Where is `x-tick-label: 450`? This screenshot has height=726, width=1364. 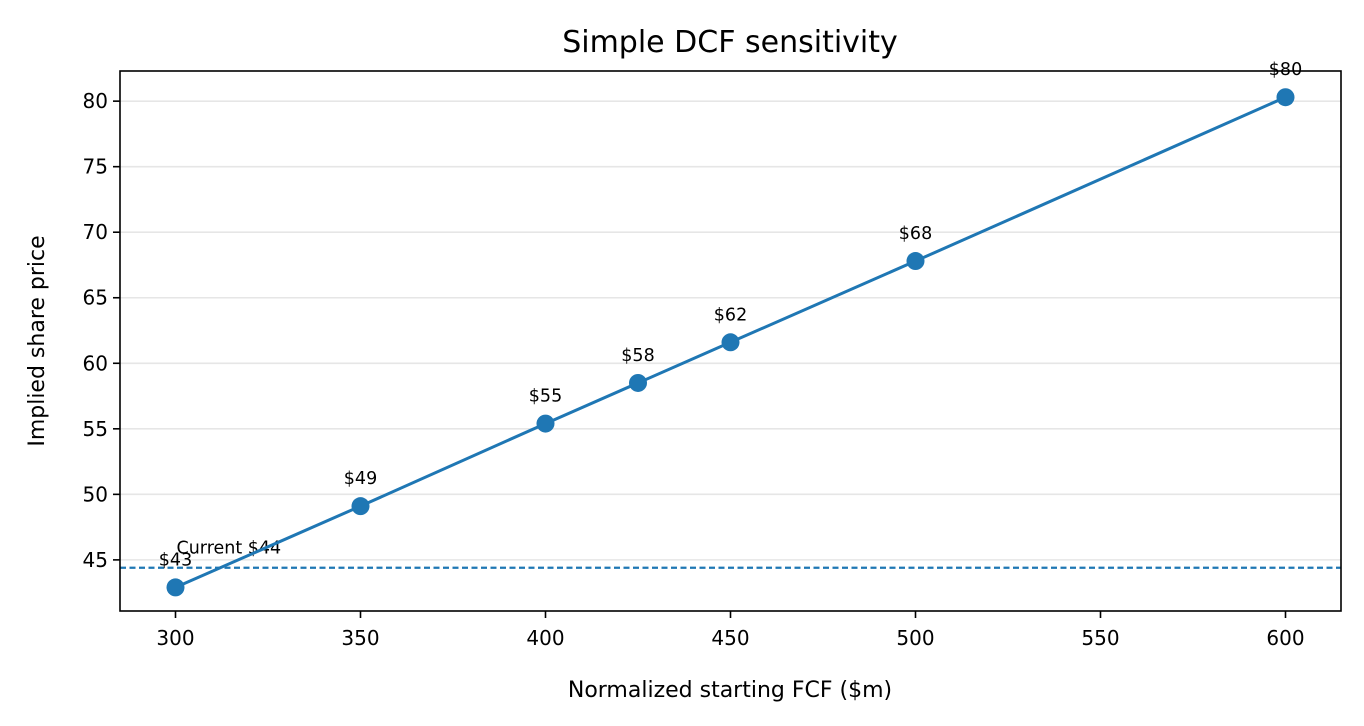 x-tick-label: 450 is located at coordinates (730, 638).